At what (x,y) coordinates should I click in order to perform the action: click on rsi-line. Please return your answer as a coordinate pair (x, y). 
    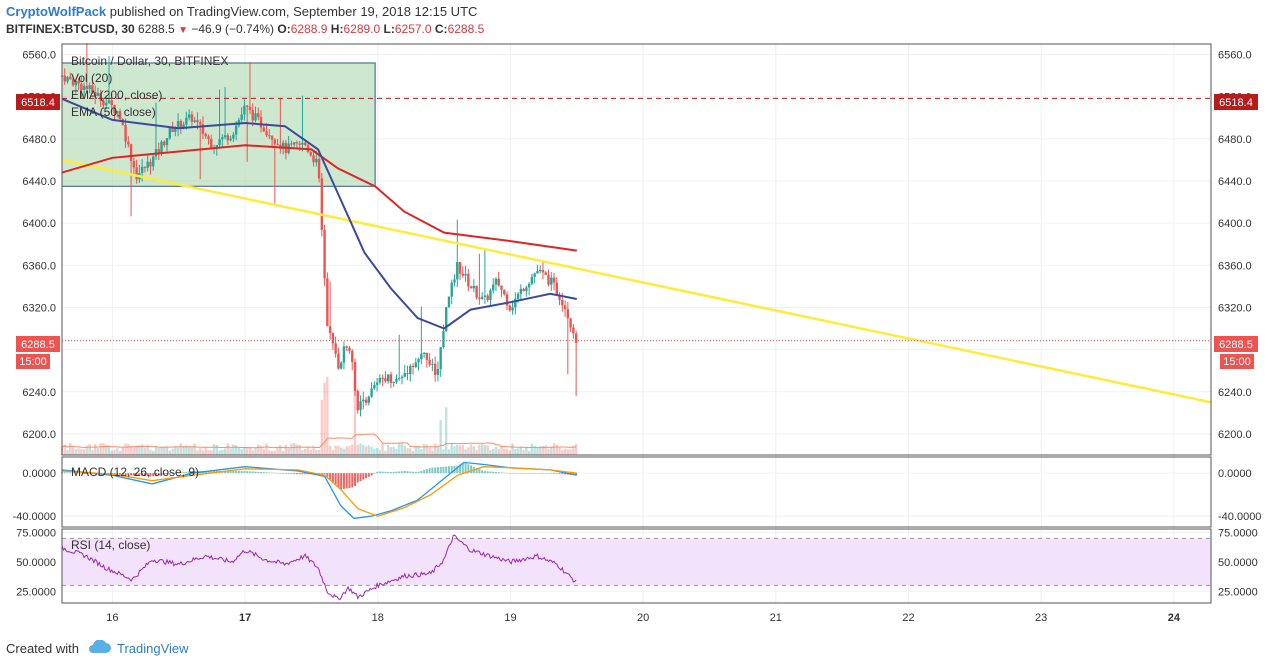
    Looking at the image, I should click on (319, 567).